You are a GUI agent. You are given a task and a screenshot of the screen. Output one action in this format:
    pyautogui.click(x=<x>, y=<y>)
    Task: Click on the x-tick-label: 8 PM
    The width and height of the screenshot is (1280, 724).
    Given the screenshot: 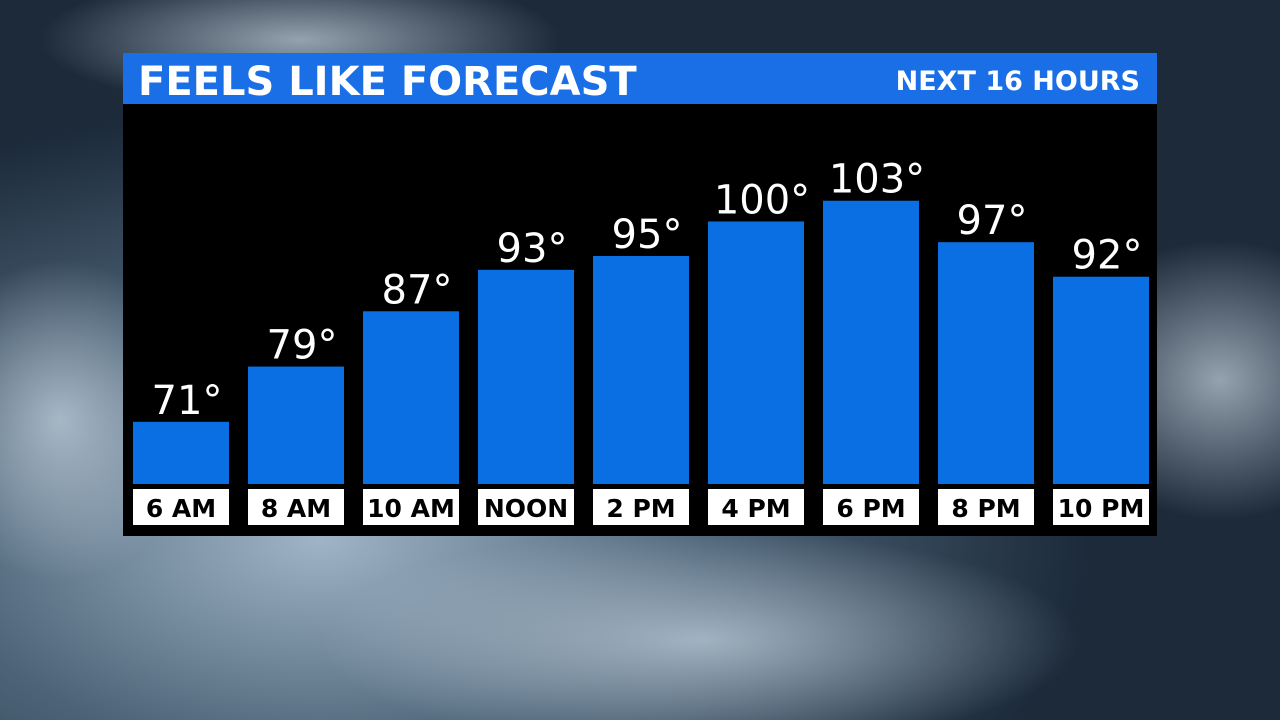 What is the action you would take?
    pyautogui.click(x=985, y=508)
    